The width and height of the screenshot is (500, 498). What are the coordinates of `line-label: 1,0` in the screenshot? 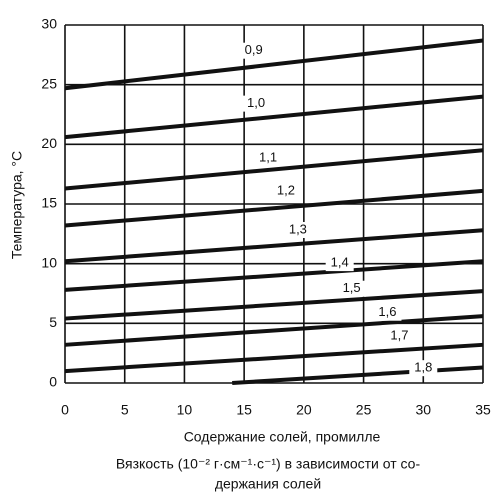 It's located at (256, 102).